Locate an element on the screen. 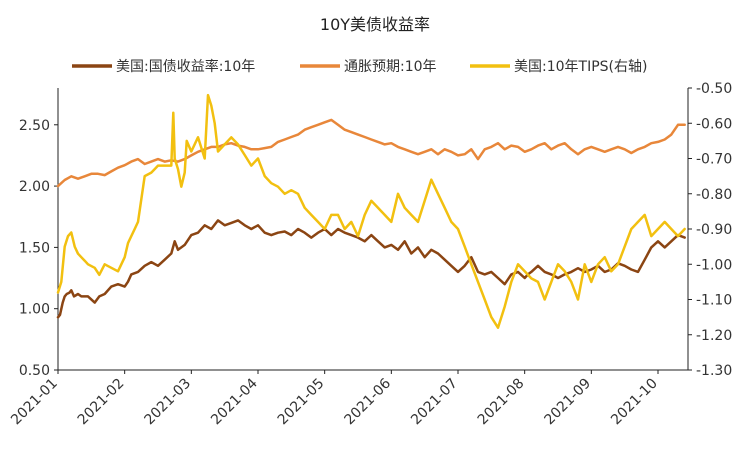 The height and width of the screenshot is (450, 750). legend-label-0: 美国:国债收益率:10年 is located at coordinates (185, 66).